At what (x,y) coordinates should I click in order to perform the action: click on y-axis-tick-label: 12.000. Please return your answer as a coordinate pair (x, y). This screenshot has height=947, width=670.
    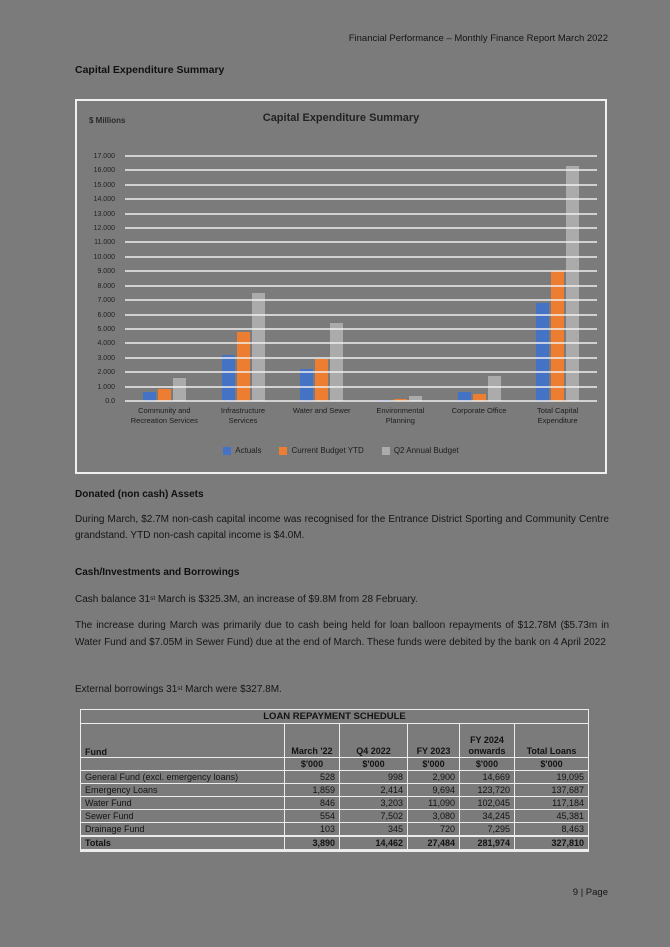
    Looking at the image, I should click on (104, 229).